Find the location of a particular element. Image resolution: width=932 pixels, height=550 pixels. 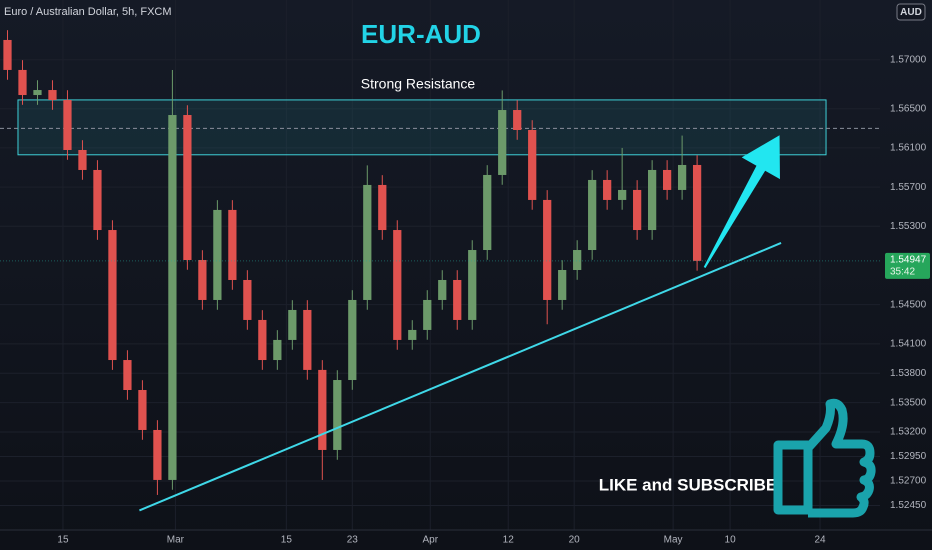

last-price-tag is located at coordinates (907, 265).